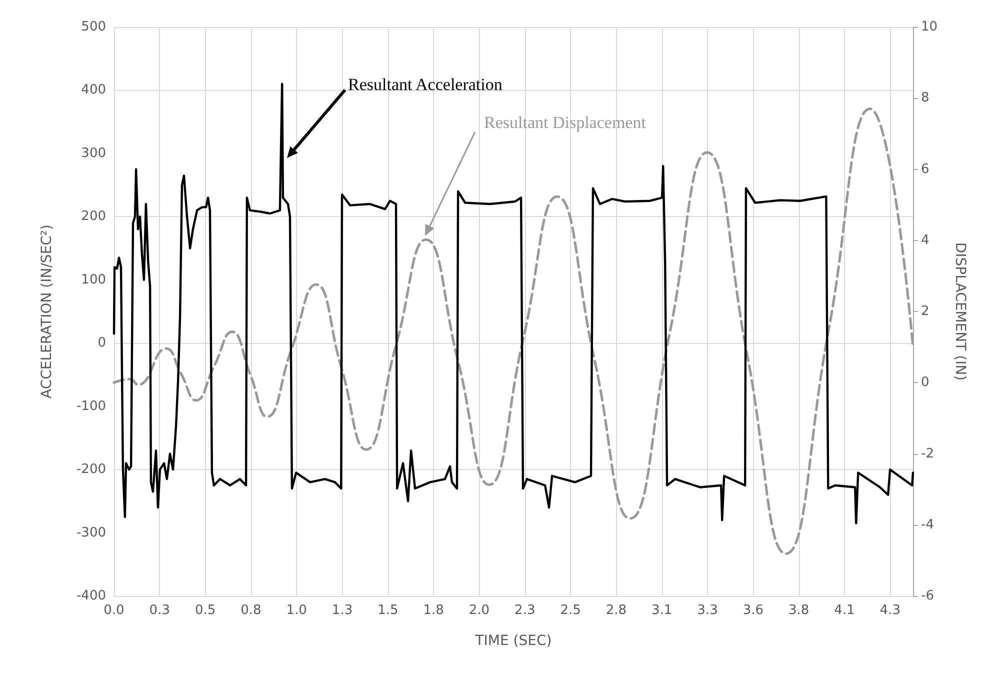  I want to click on y-tick-label: 100, so click(93, 280).